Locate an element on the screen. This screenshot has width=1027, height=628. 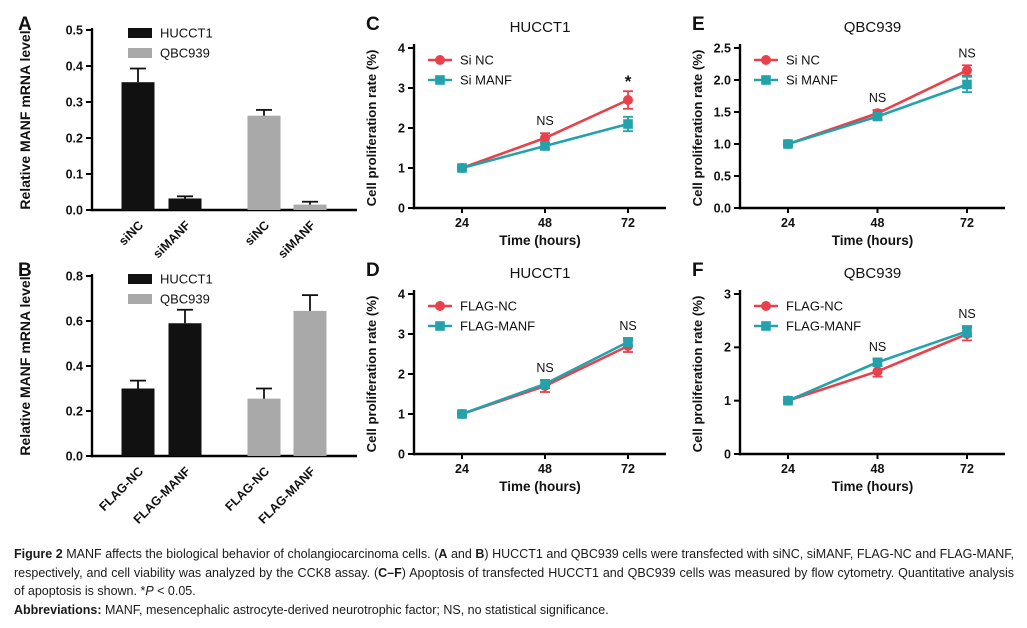
svg-text: 0.1 is located at coordinates (74, 174).